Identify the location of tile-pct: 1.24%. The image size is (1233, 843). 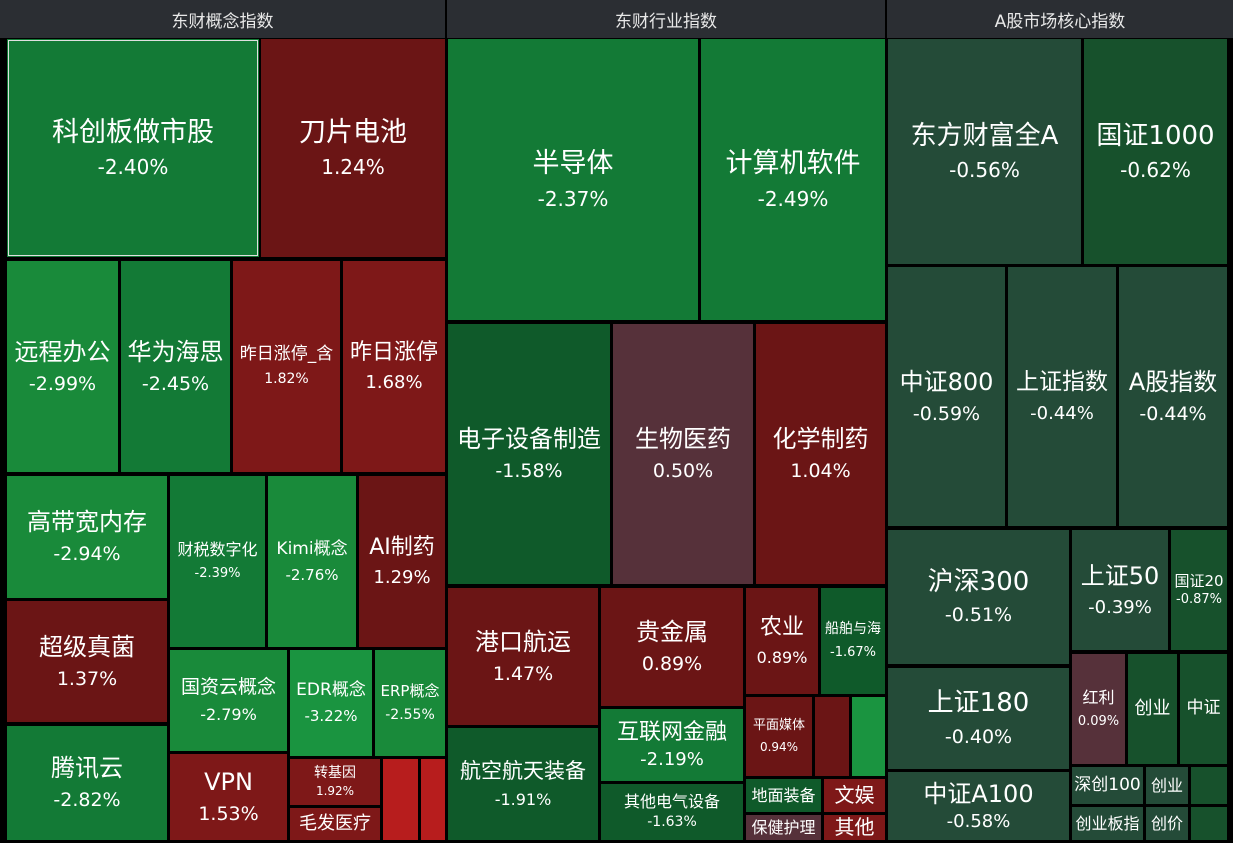
(353, 167).